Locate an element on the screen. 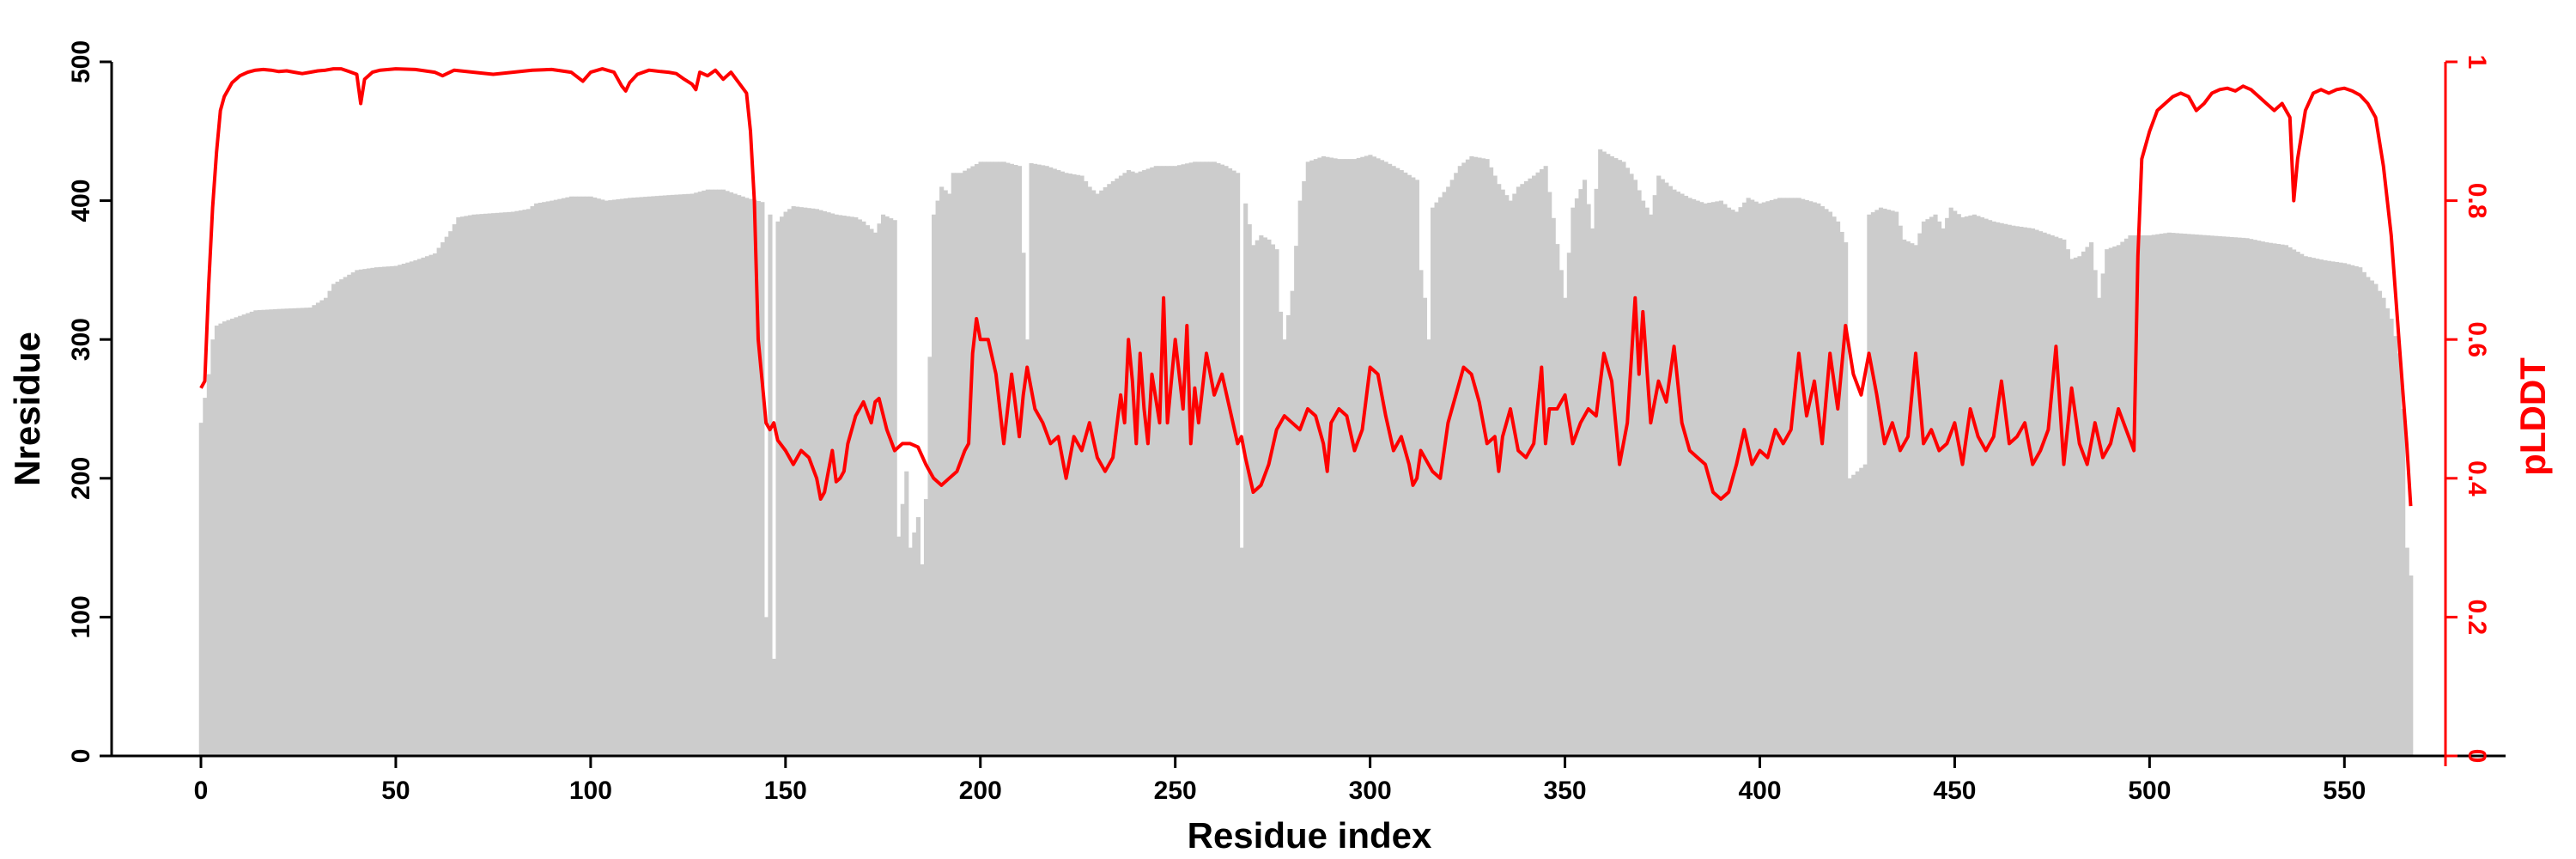  y-tick-label: 200 is located at coordinates (81, 478).